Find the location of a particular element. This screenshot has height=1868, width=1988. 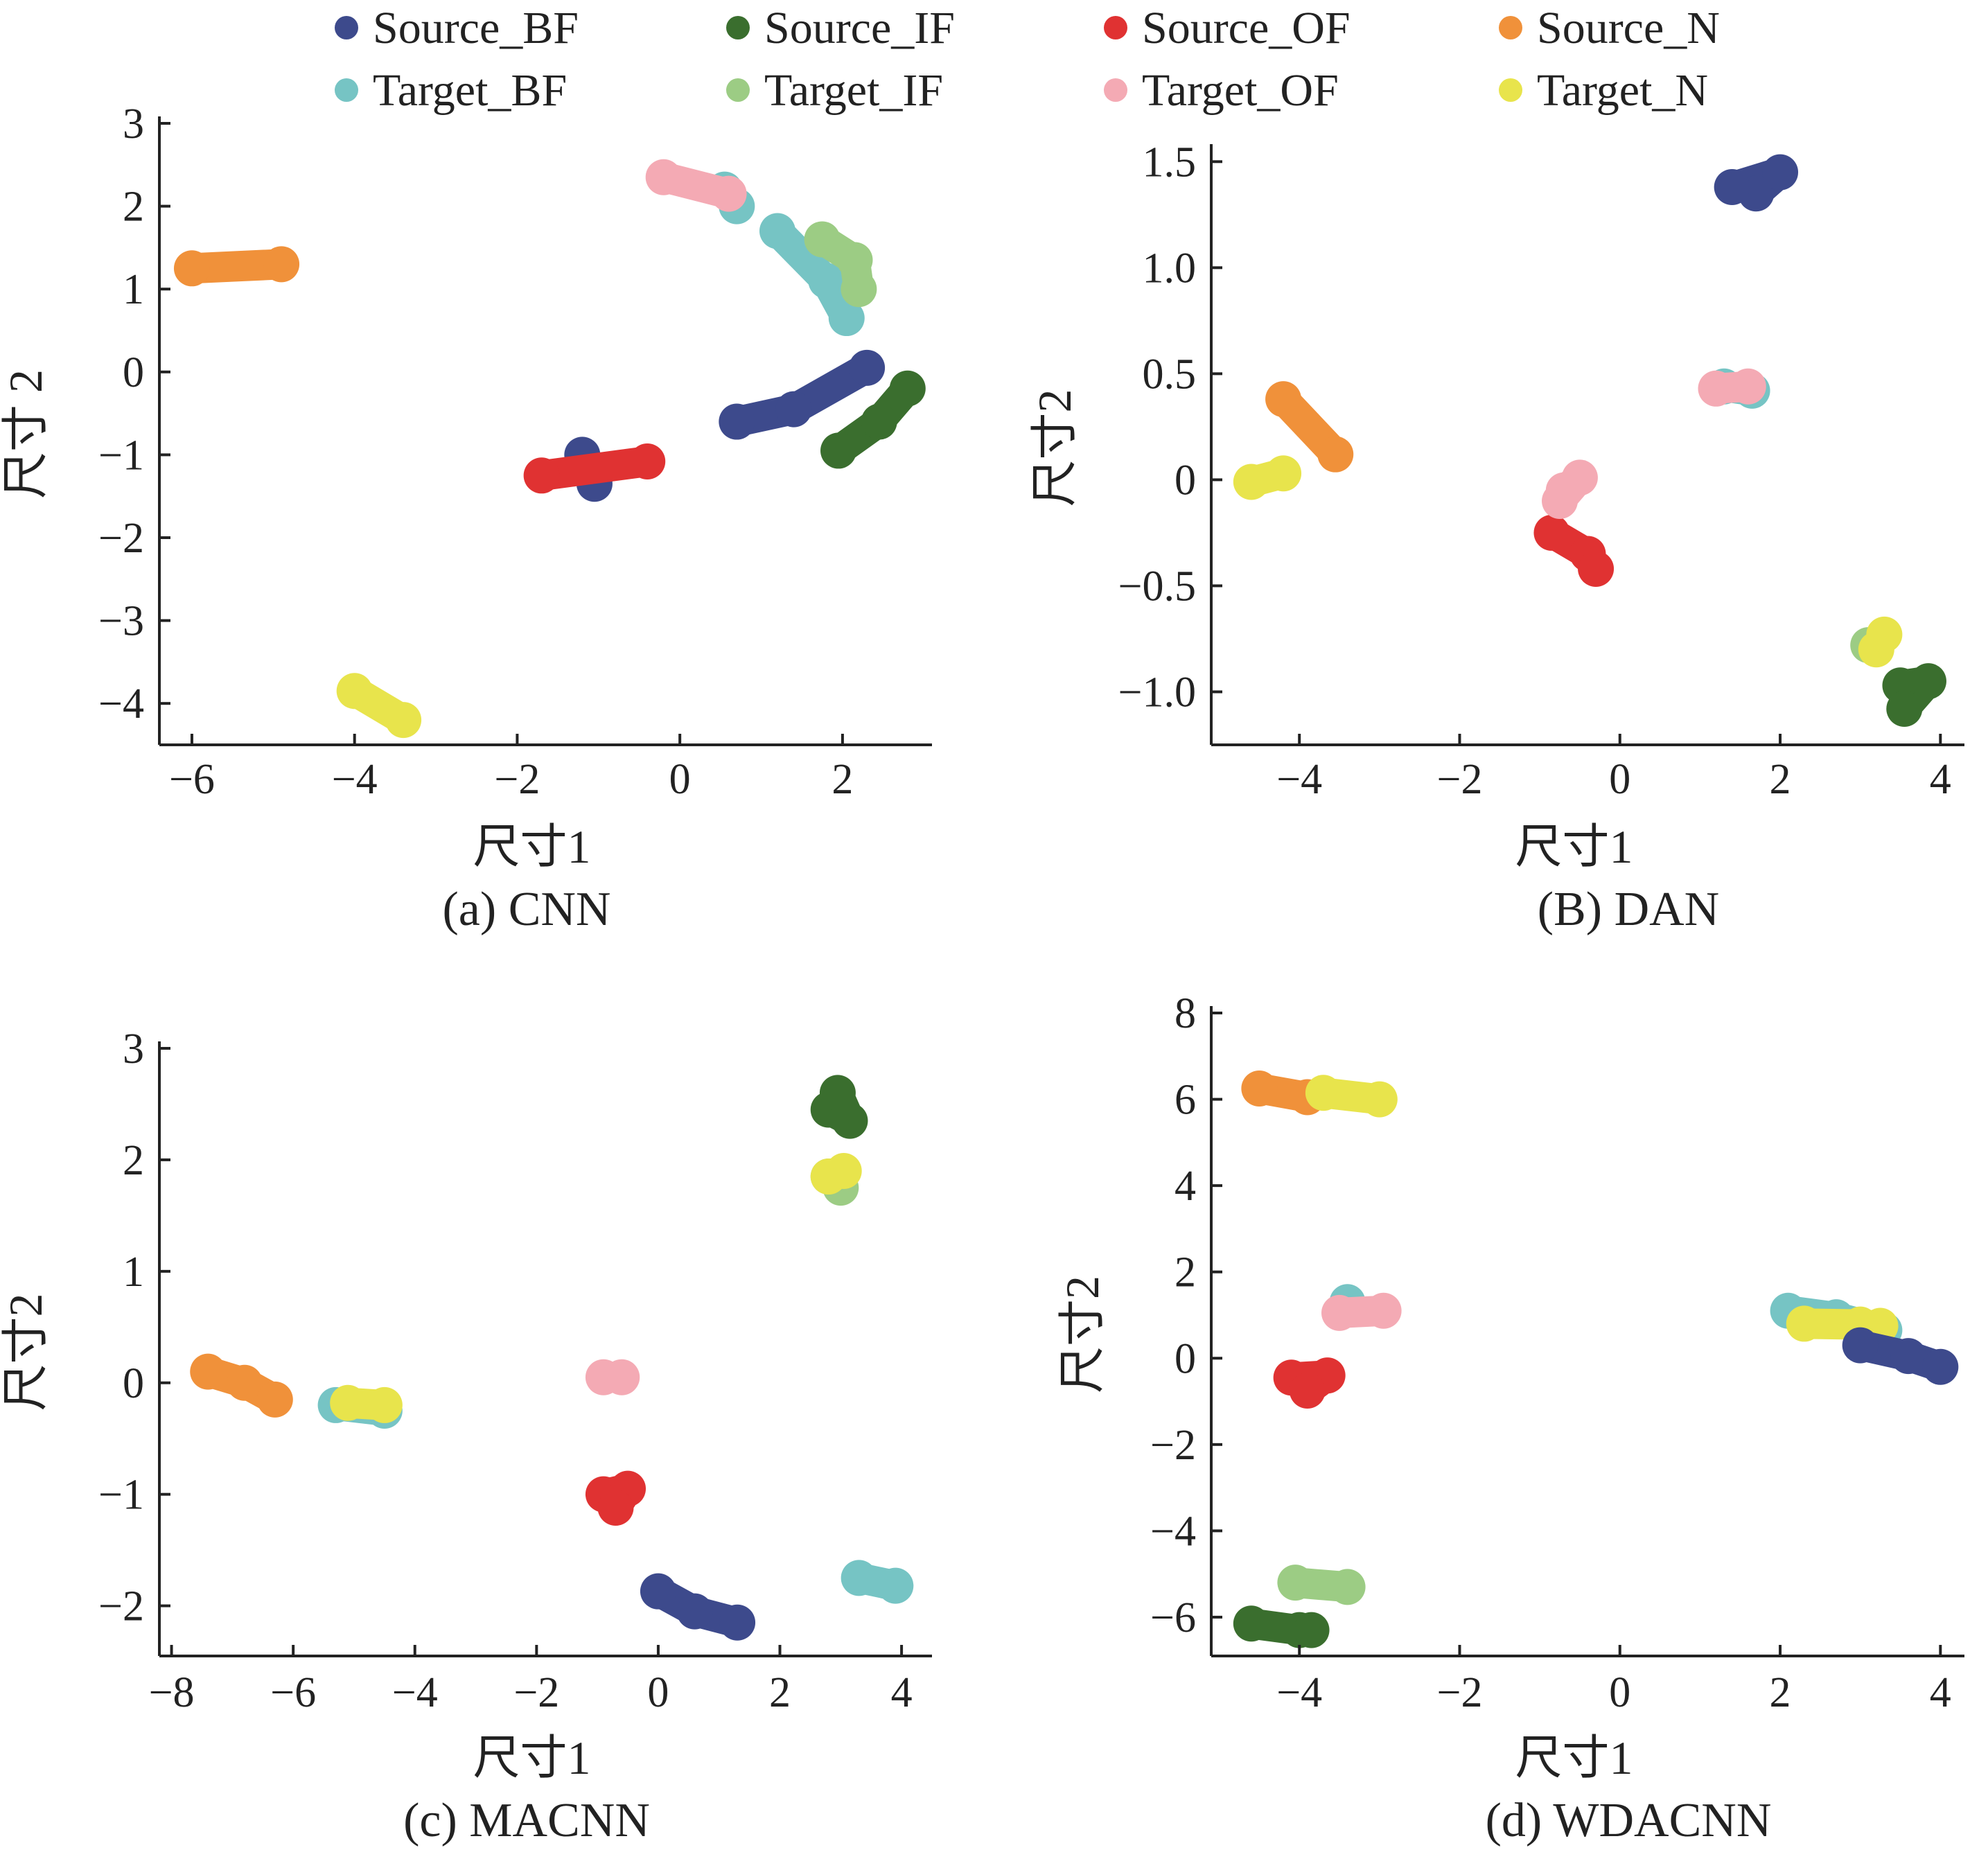

y-tick-label: 8 is located at coordinates (1185, 1013).